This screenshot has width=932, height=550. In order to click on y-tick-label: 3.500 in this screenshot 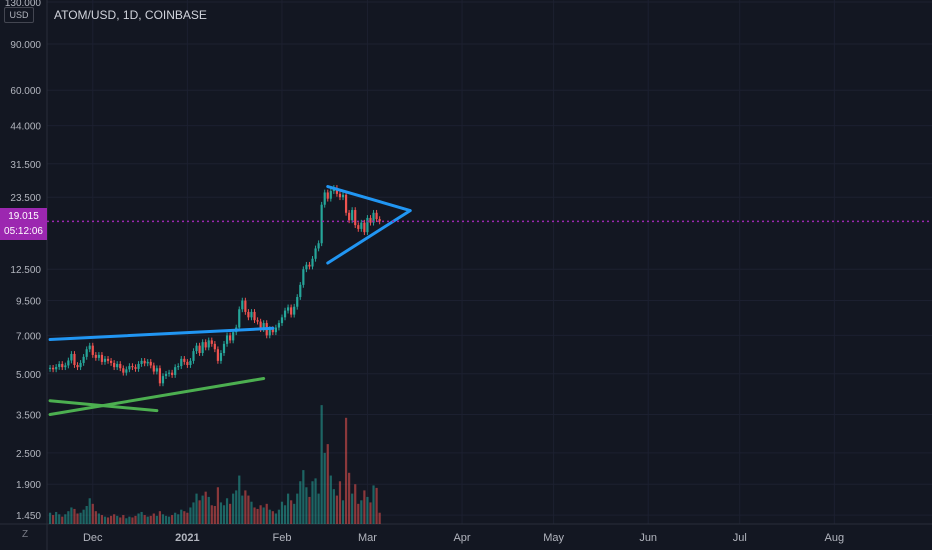, I will do `click(28, 416)`.